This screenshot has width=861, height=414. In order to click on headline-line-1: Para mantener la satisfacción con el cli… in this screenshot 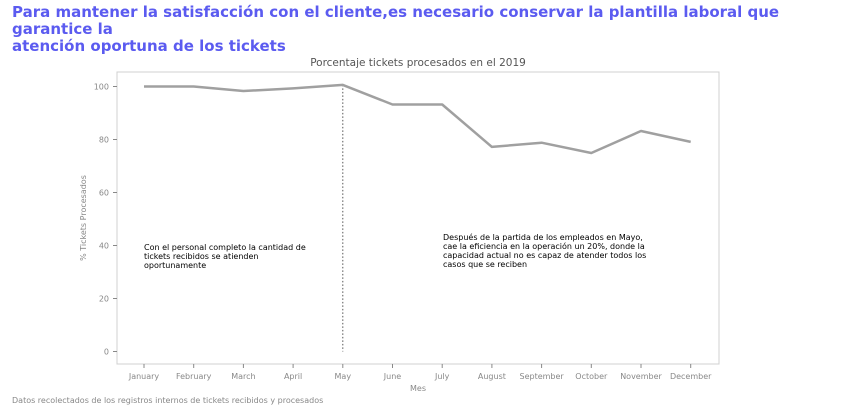, I will do `click(396, 20)`.